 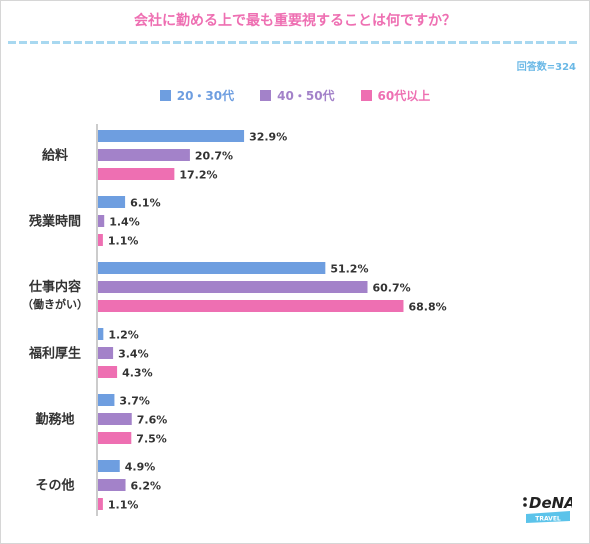 What do you see at coordinates (134, 401) in the screenshot?
I see `bar-value-label: 3.7%` at bounding box center [134, 401].